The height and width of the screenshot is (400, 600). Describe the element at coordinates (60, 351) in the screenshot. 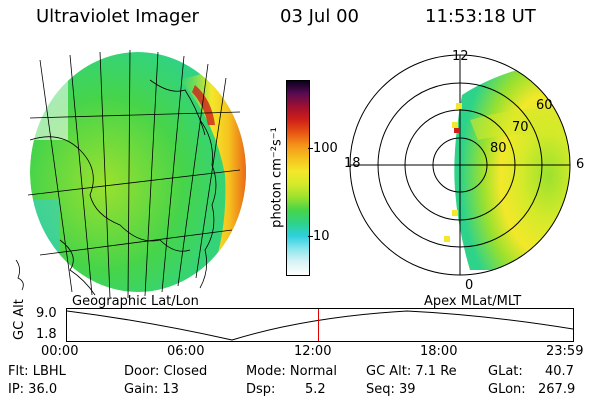

I see `tick-0000: 00:00` at that location.